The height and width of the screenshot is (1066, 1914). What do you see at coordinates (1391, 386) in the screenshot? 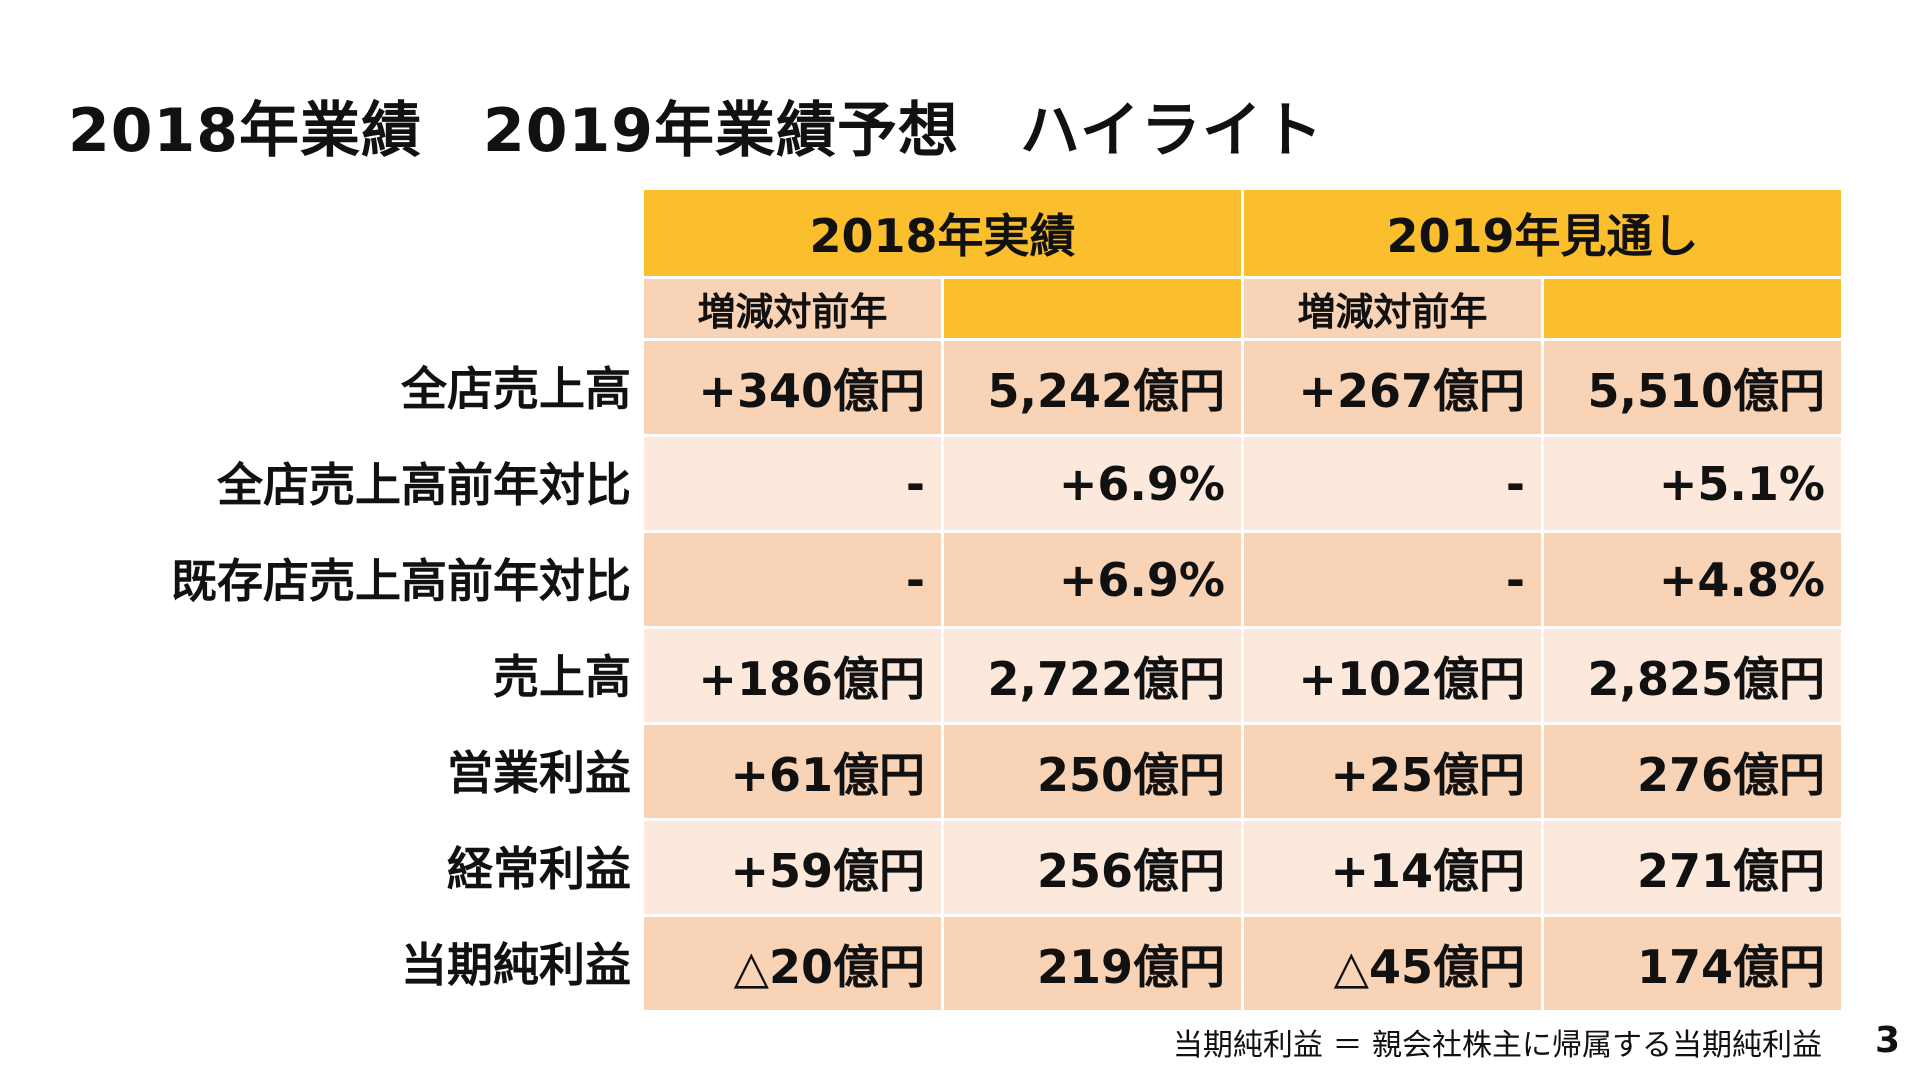
I see `cell-2019-change: +267億円` at bounding box center [1391, 386].